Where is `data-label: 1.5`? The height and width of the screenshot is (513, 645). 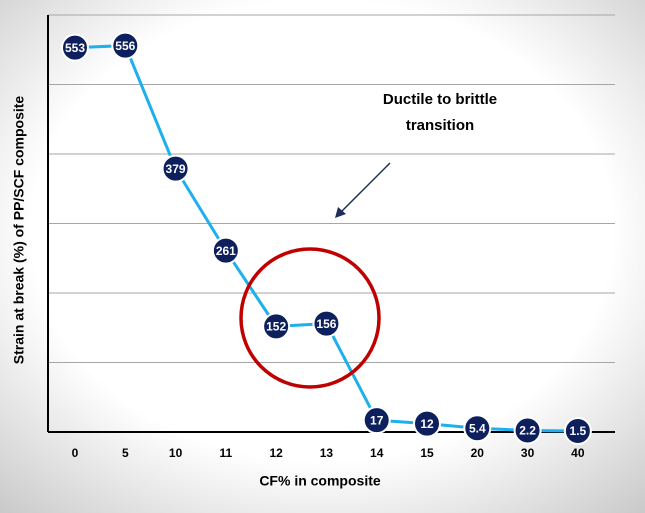
data-label: 1.5 is located at coordinates (578, 431).